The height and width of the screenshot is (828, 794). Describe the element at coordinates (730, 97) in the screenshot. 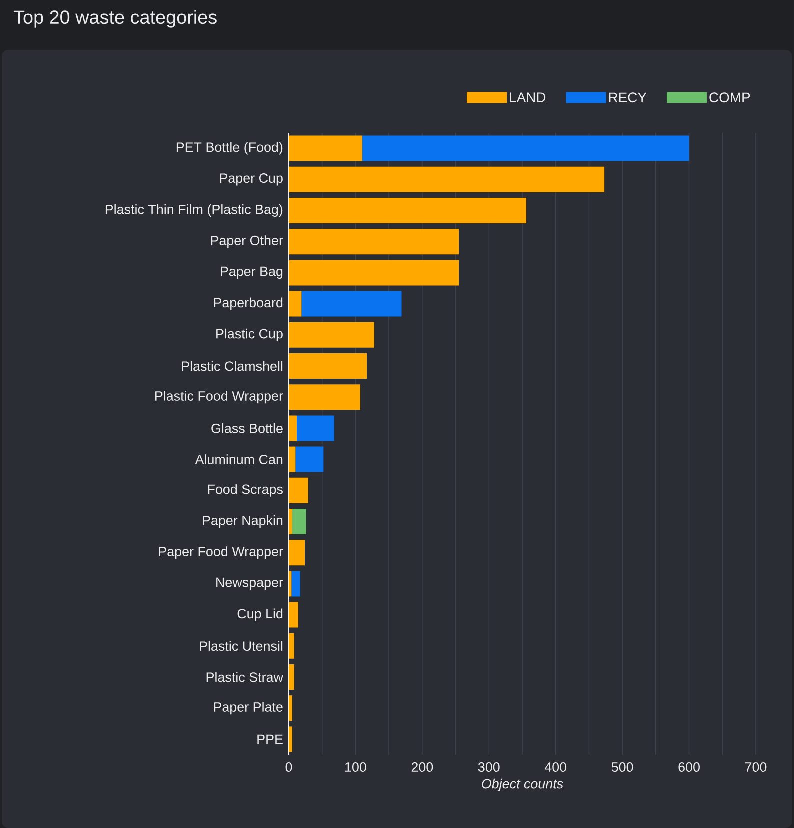

I see `legend-label: COMP` at that location.